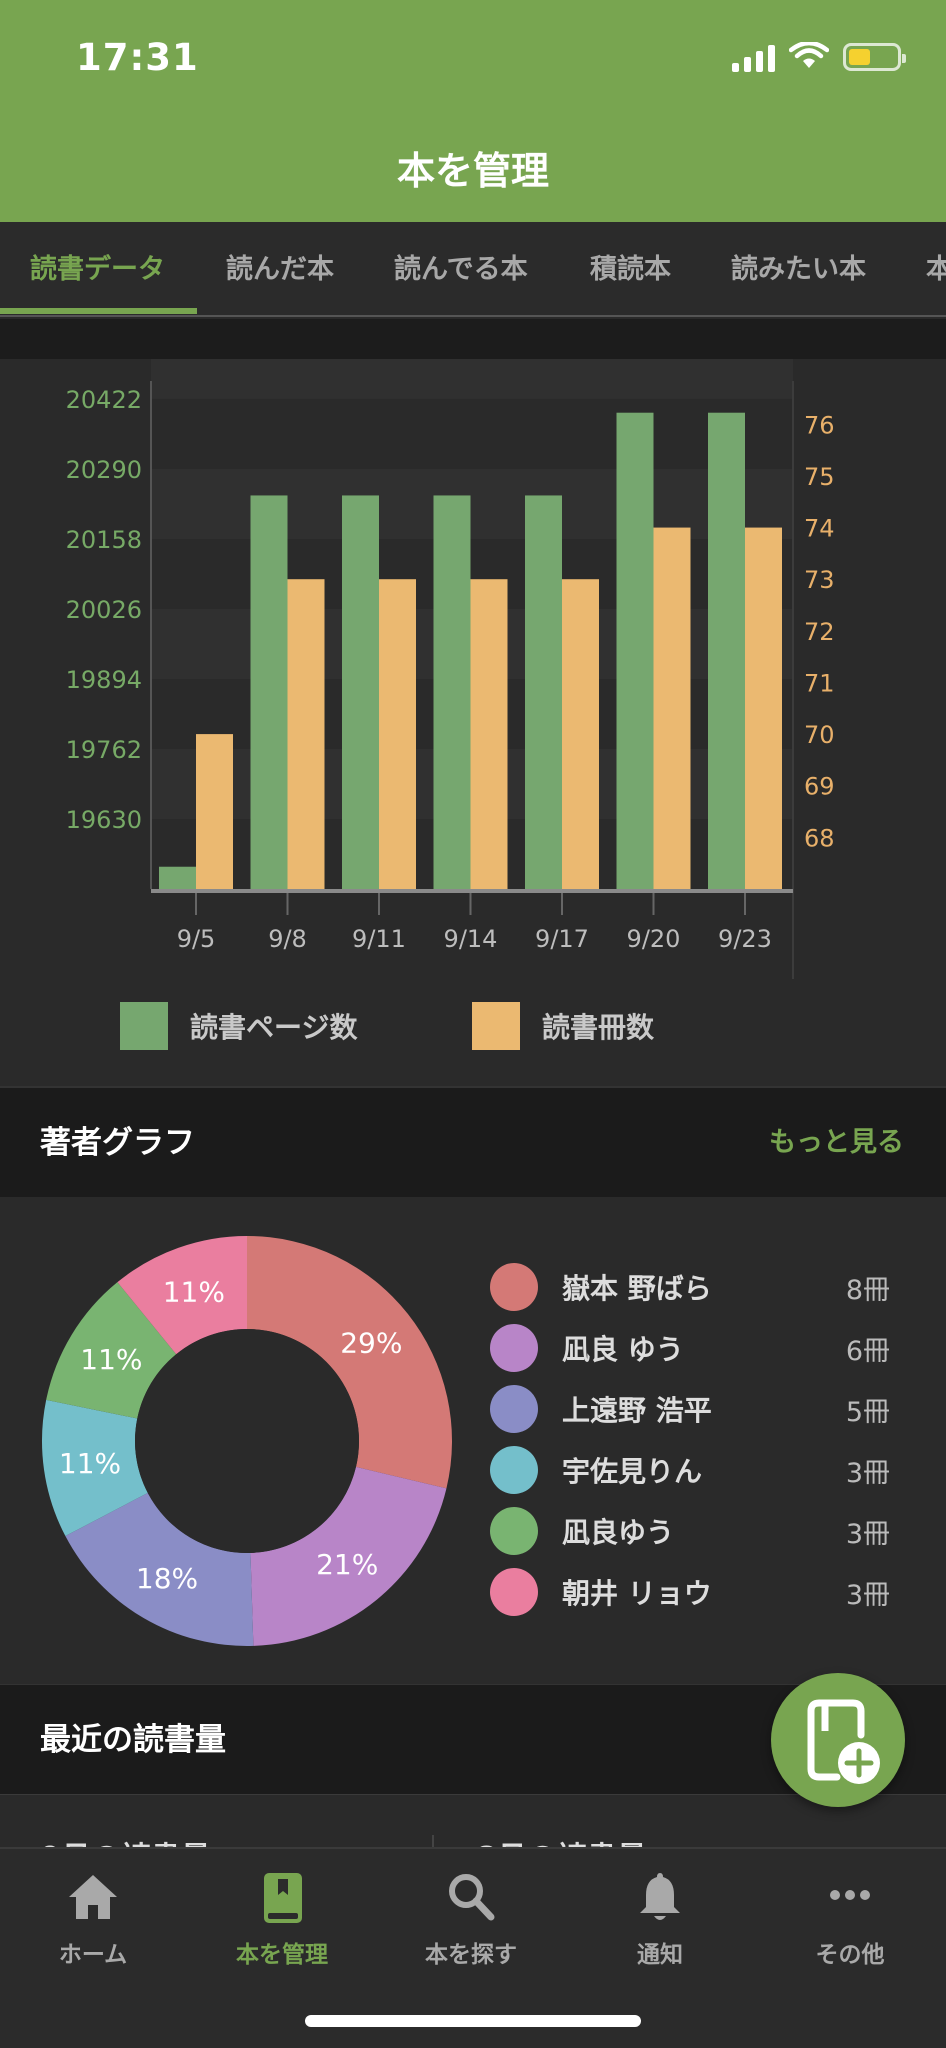 The image size is (946, 2048). Describe the element at coordinates (94, 1919) in the screenshot. I see `tabbar-home: ホーム` at that location.